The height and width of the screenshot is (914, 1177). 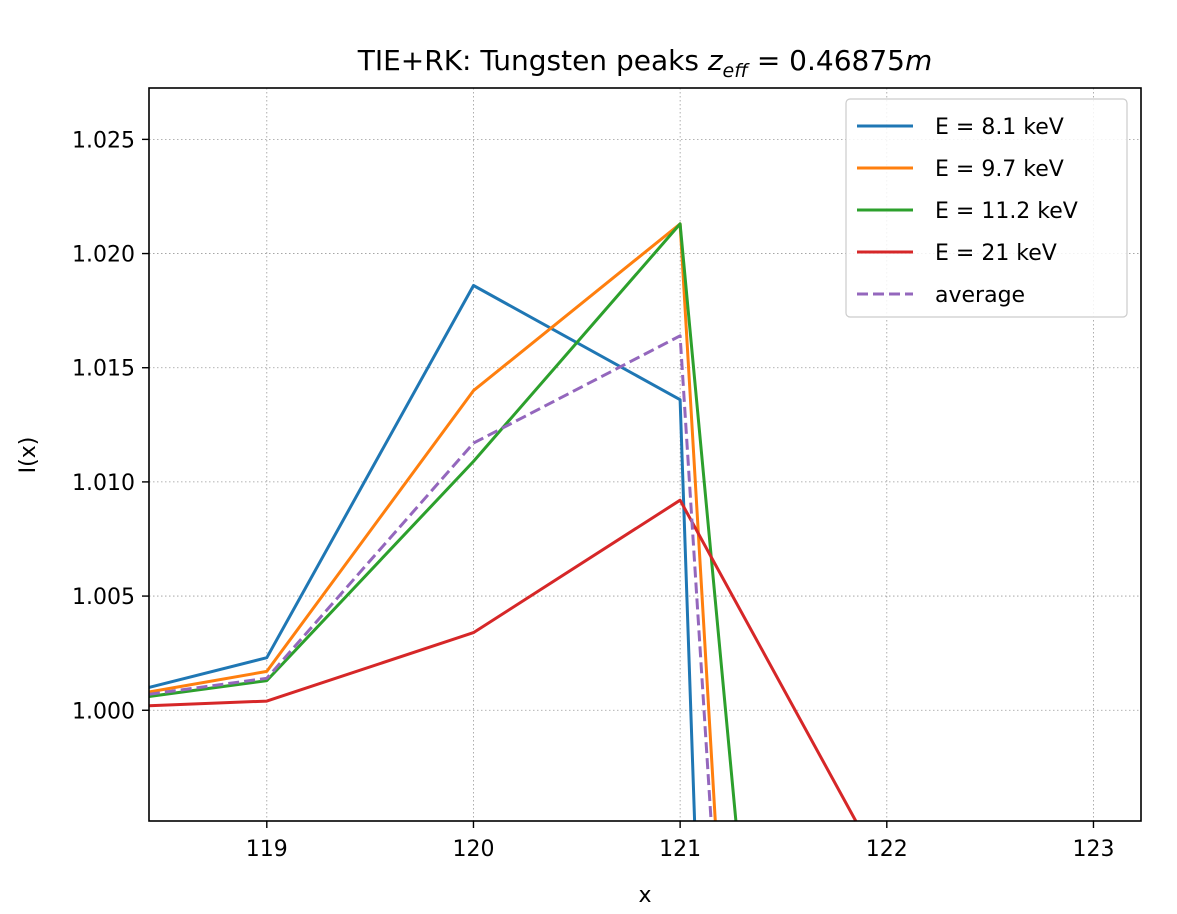 What do you see at coordinates (267, 849) in the screenshot?
I see `x-tick-label: 119` at bounding box center [267, 849].